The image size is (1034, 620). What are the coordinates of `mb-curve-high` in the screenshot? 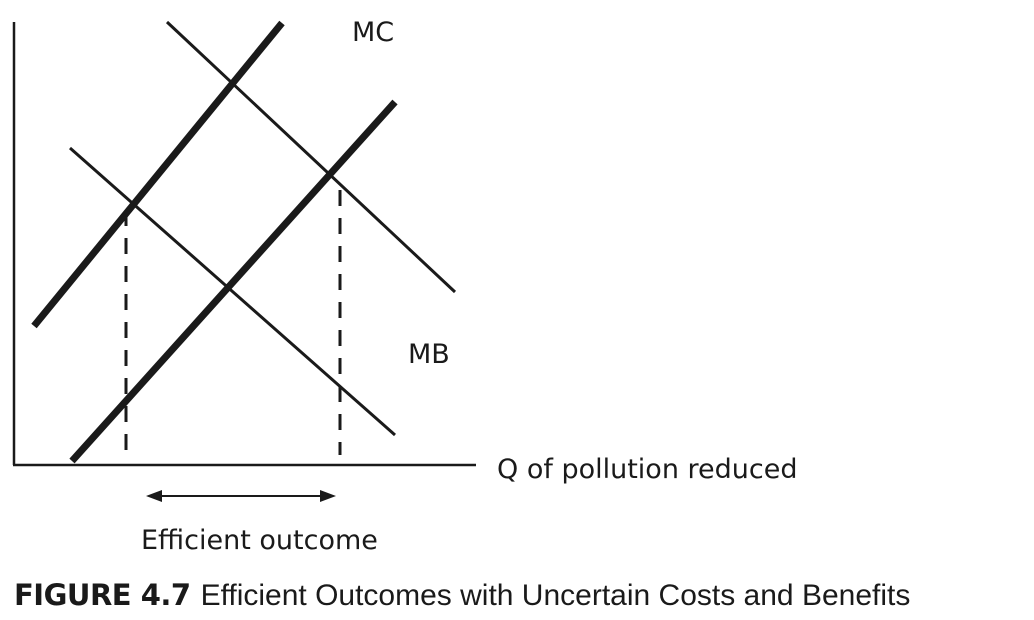 It's located at (311, 157).